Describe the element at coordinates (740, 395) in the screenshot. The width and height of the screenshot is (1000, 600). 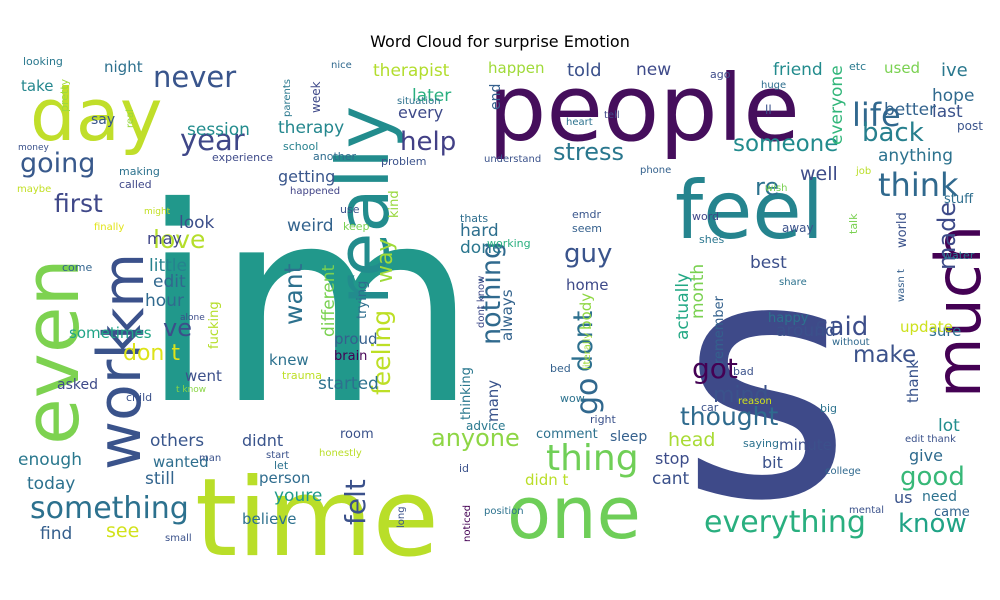
I see `word-mind: mind` at that location.